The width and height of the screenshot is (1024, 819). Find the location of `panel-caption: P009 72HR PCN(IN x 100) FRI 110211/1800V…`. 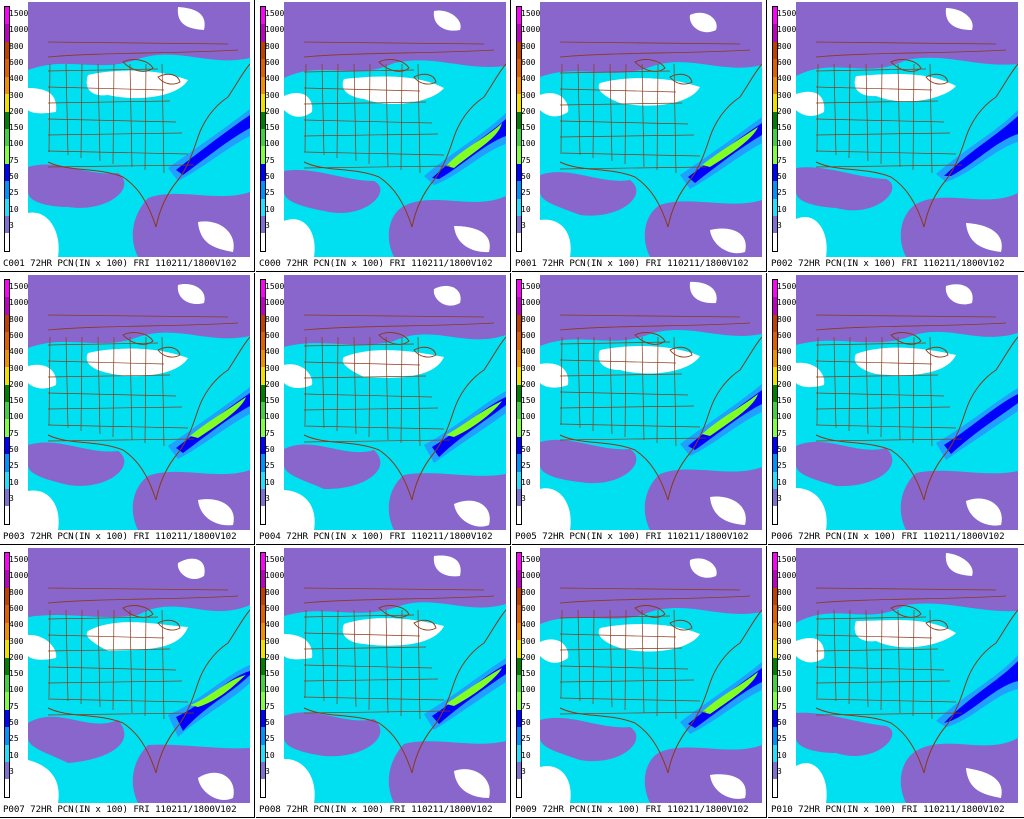

panel-caption: P009 72HR PCN(IN x 100) FRI 110211/1800V… is located at coordinates (632, 809).